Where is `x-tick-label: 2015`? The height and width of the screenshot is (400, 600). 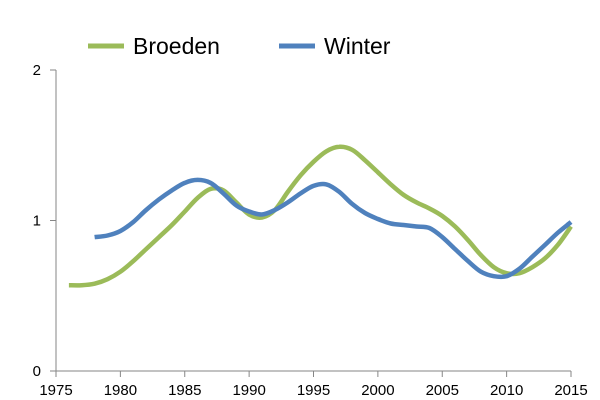 x-tick-label: 2015 is located at coordinates (570, 390).